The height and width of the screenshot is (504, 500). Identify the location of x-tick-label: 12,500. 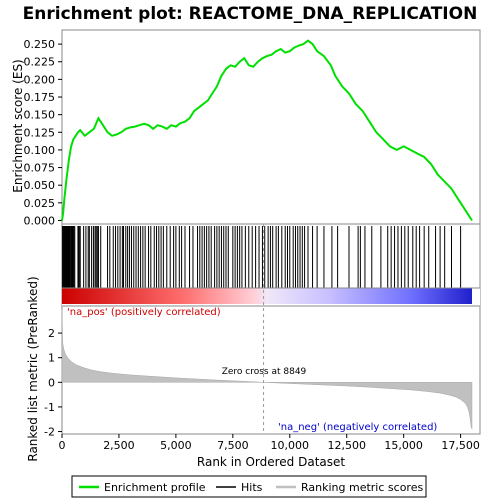
(346, 445).